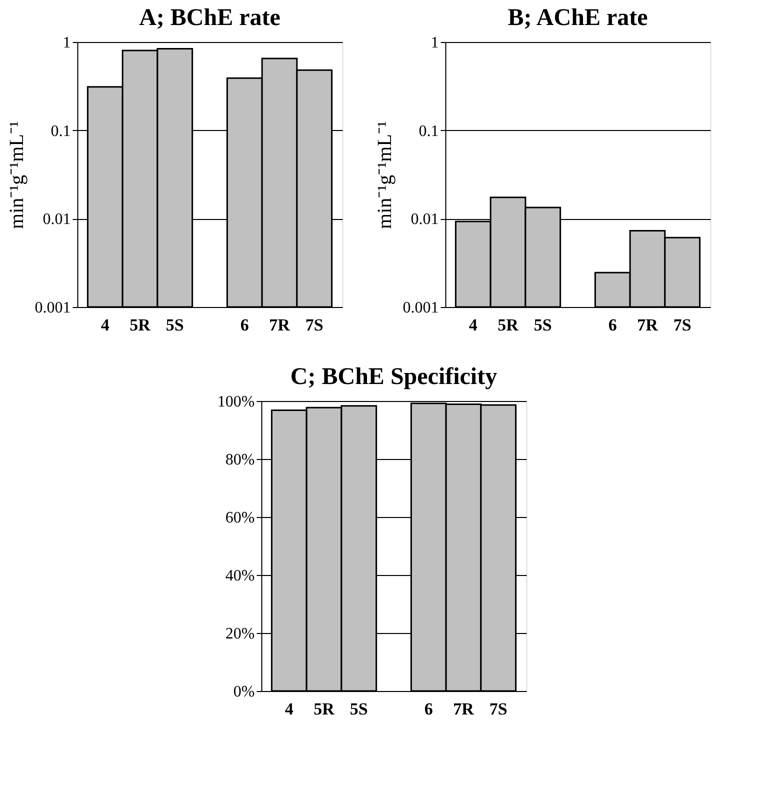 The image size is (766, 805). Describe the element at coordinates (240, 460) in the screenshot. I see `y-tick-label: 80%` at that location.